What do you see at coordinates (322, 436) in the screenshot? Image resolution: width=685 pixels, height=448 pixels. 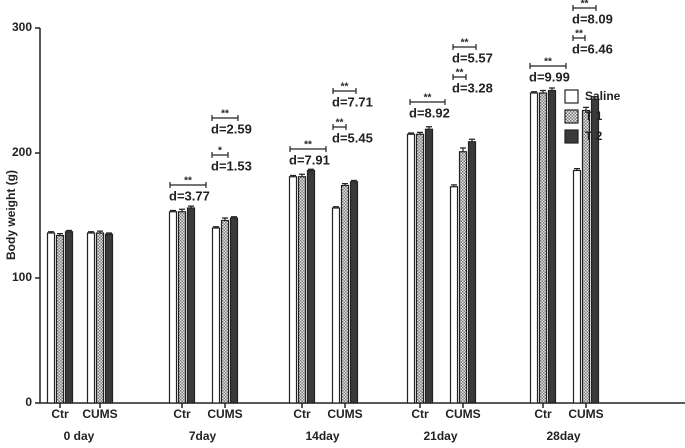 I see `group-label: 14day` at bounding box center [322, 436].